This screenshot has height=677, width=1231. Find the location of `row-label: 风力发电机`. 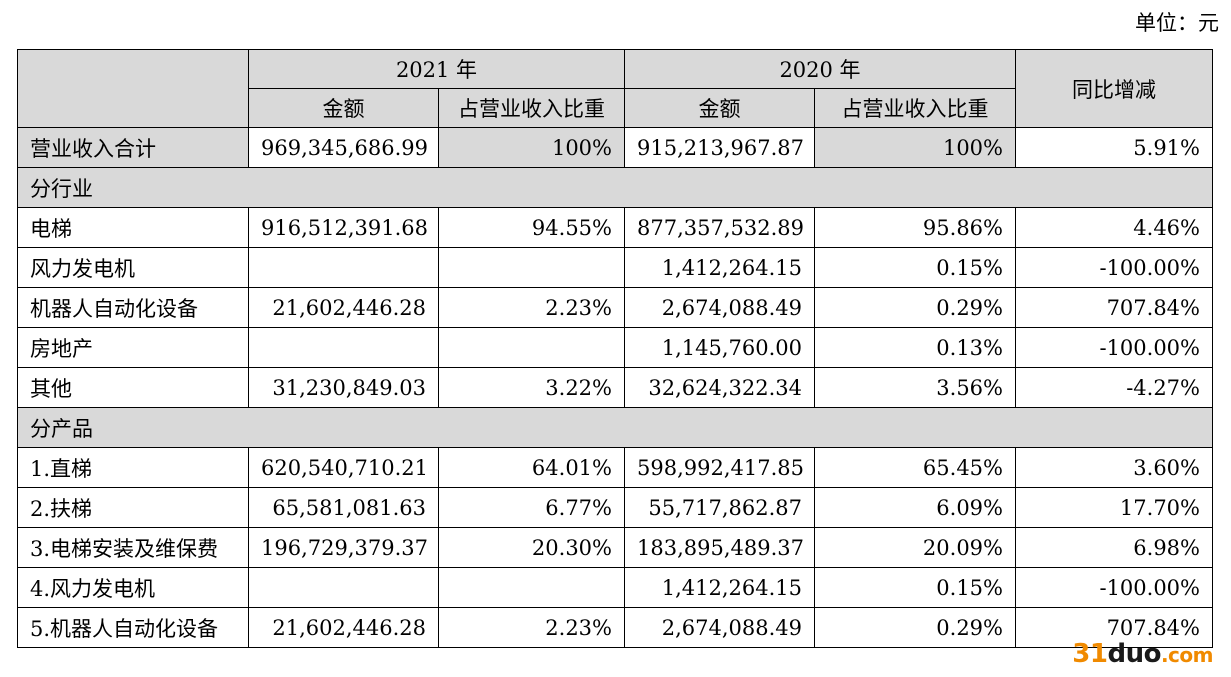

row-label: 风力发电机 is located at coordinates (133, 267).